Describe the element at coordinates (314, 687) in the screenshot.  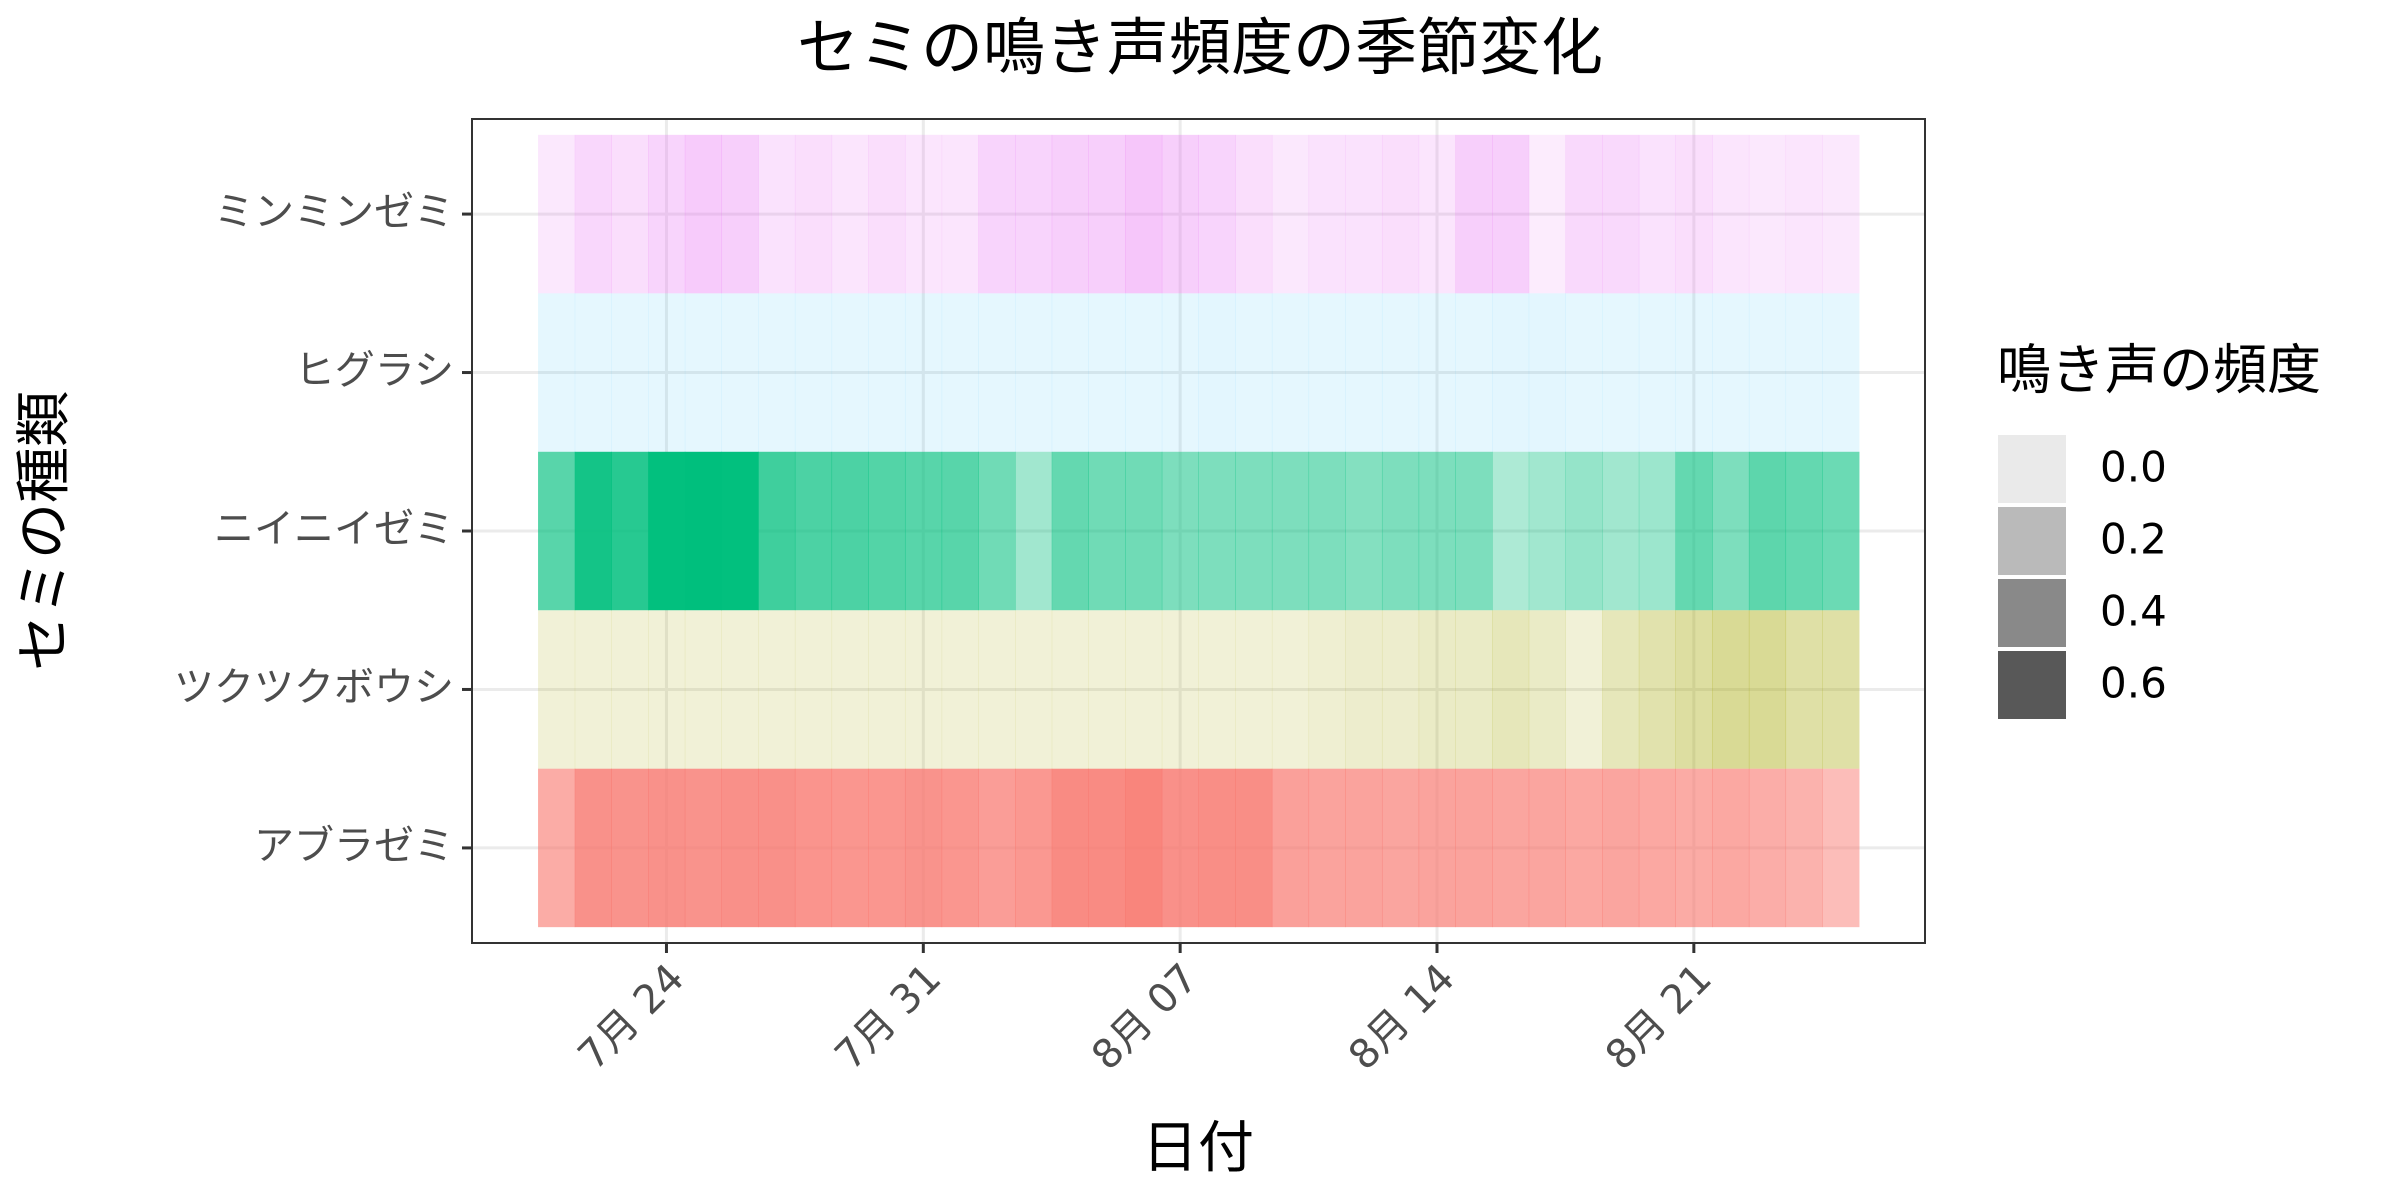
I see `y-tick-label: ツクツクボウシ` at that location.